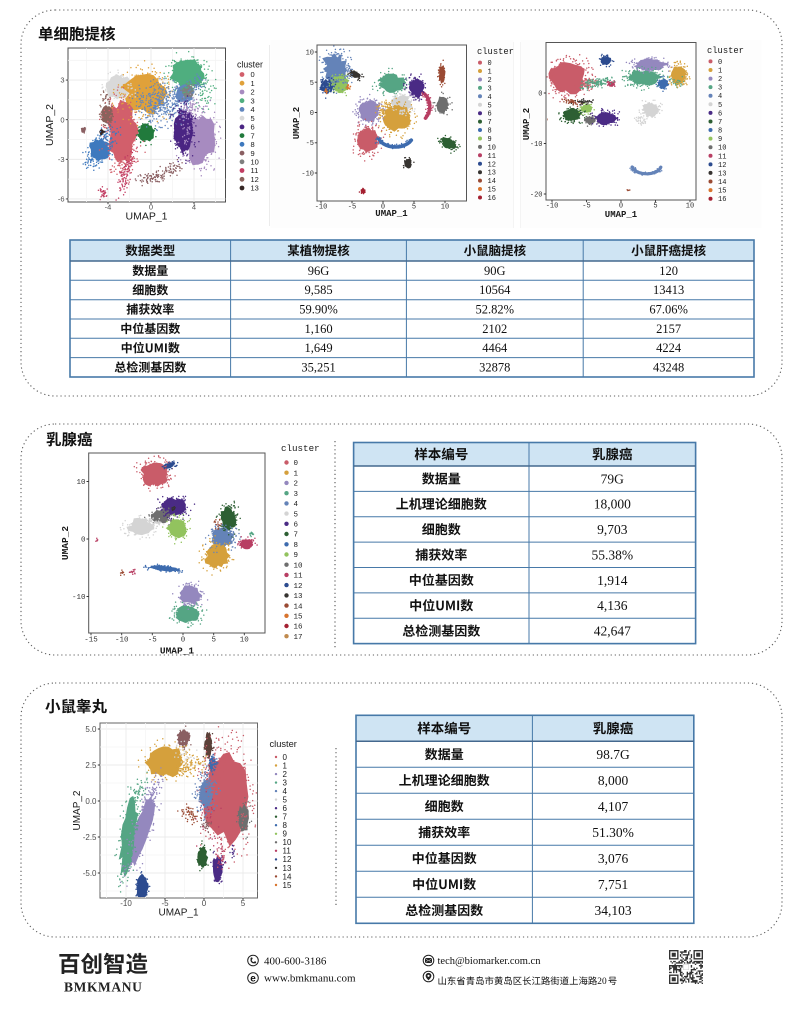  Describe the element at coordinates (613, 478) in the screenshot. I see `svg-text: 79G` at that location.